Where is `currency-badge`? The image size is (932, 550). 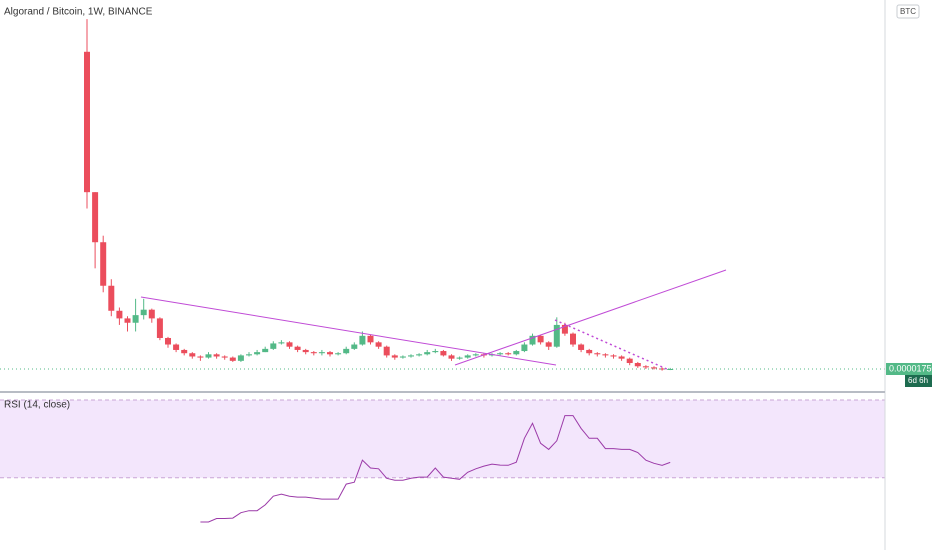
currency-badge is located at coordinates (908, 11).